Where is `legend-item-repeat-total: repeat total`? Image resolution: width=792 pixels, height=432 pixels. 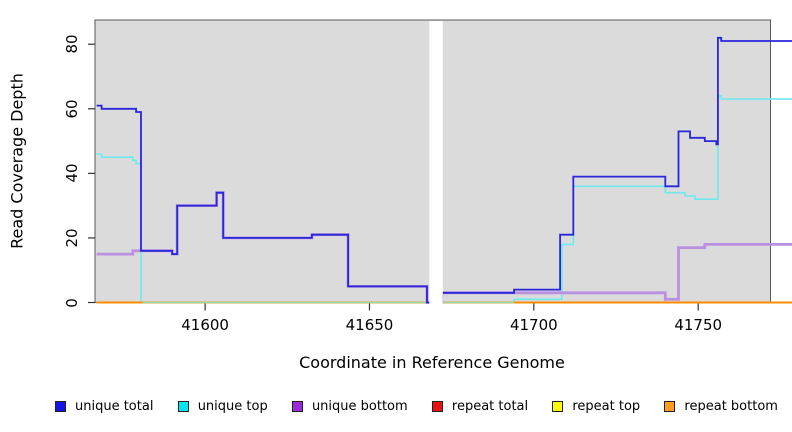 legend-item-repeat-total: repeat total is located at coordinates (480, 406).